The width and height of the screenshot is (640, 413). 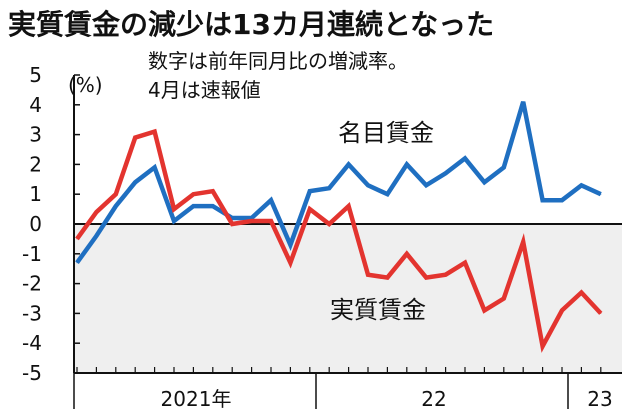 What do you see at coordinates (278, 61) in the screenshot?
I see `chart-subtitle-line1: 数字は前年同月比の増減率。` at bounding box center [278, 61].